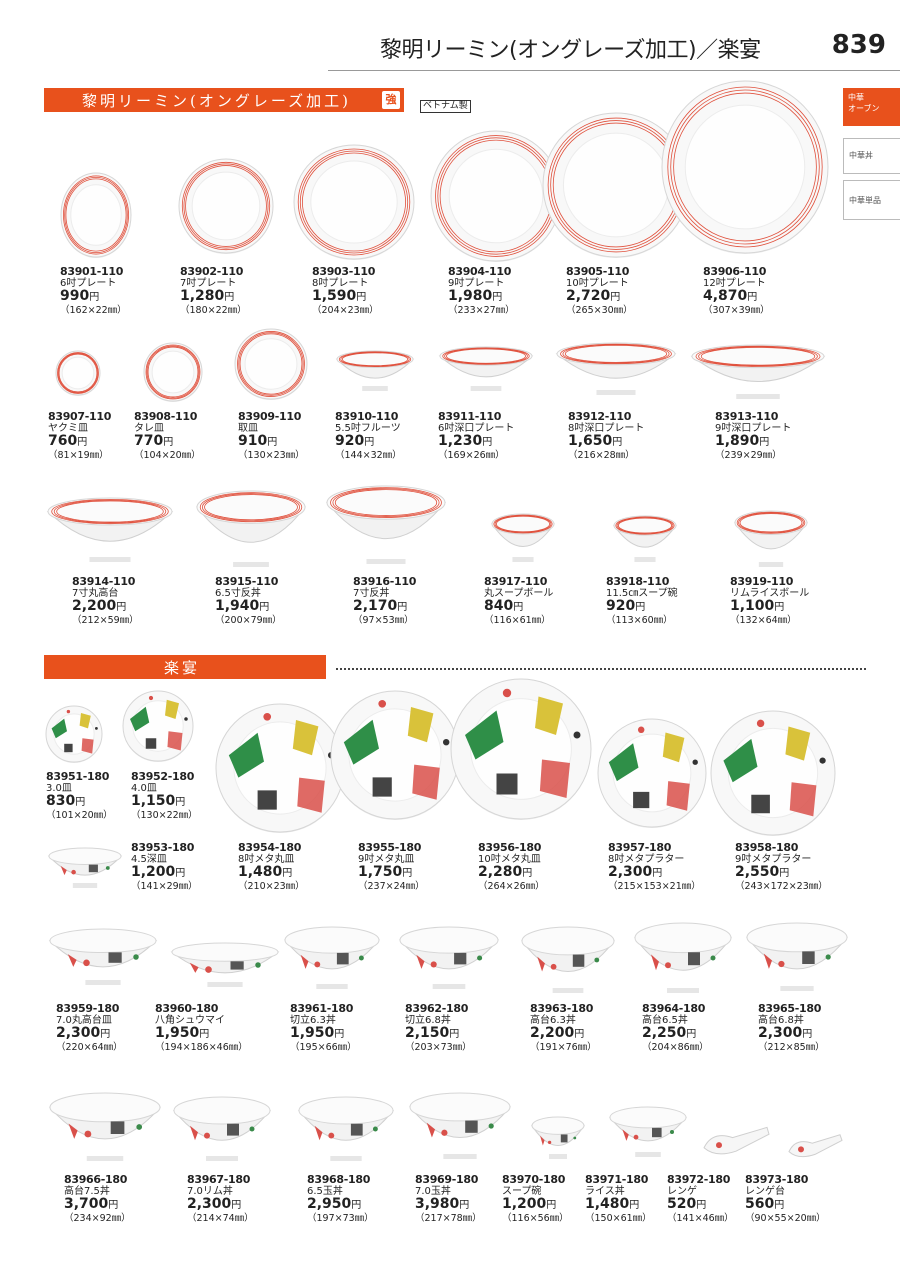 This screenshot has height=1272, width=900. I want to click on product-item: 83961-180 切立6.3丼 1,950円 （195×66㎜）, so click(323, 1028).